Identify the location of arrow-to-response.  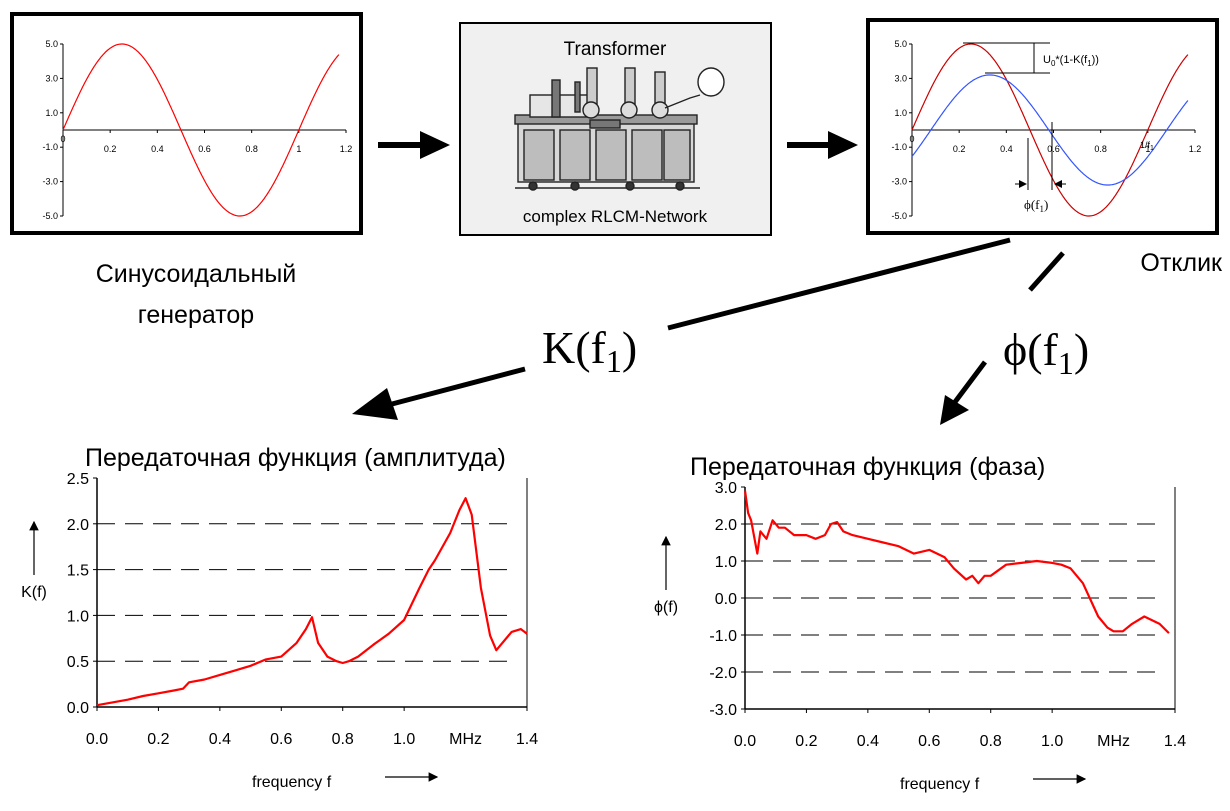
(822, 145).